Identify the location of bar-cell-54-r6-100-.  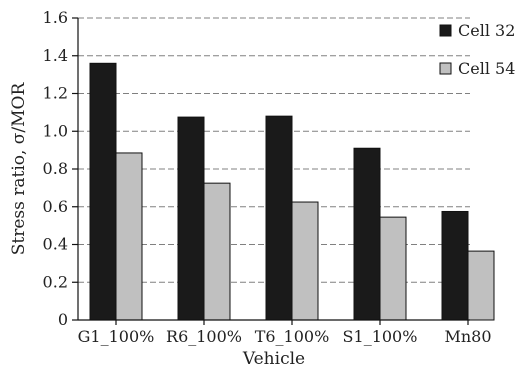
(217, 251).